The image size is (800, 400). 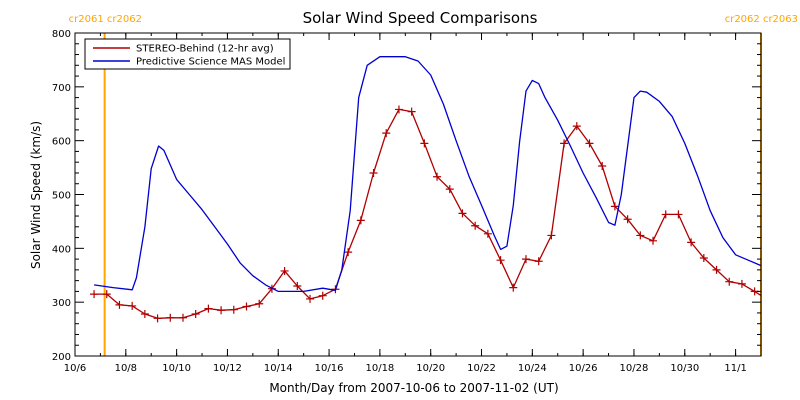 I want to click on x-tick-label: 10/8, so click(x=126, y=368).